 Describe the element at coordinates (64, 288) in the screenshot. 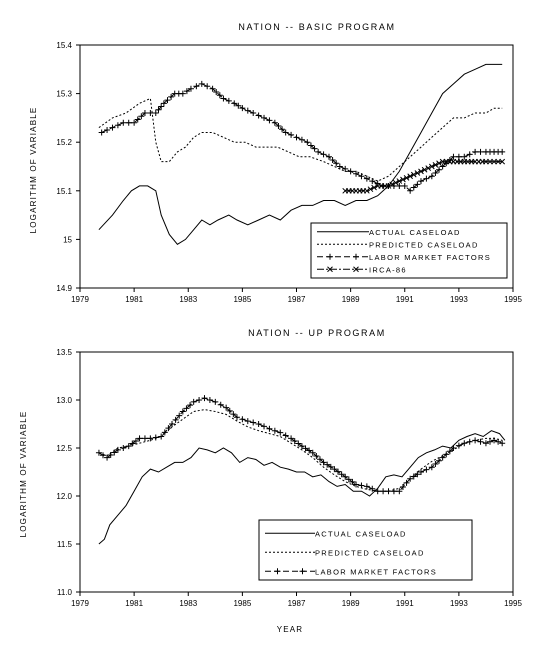

I see `chart1-y-tick-label: 14.9` at that location.